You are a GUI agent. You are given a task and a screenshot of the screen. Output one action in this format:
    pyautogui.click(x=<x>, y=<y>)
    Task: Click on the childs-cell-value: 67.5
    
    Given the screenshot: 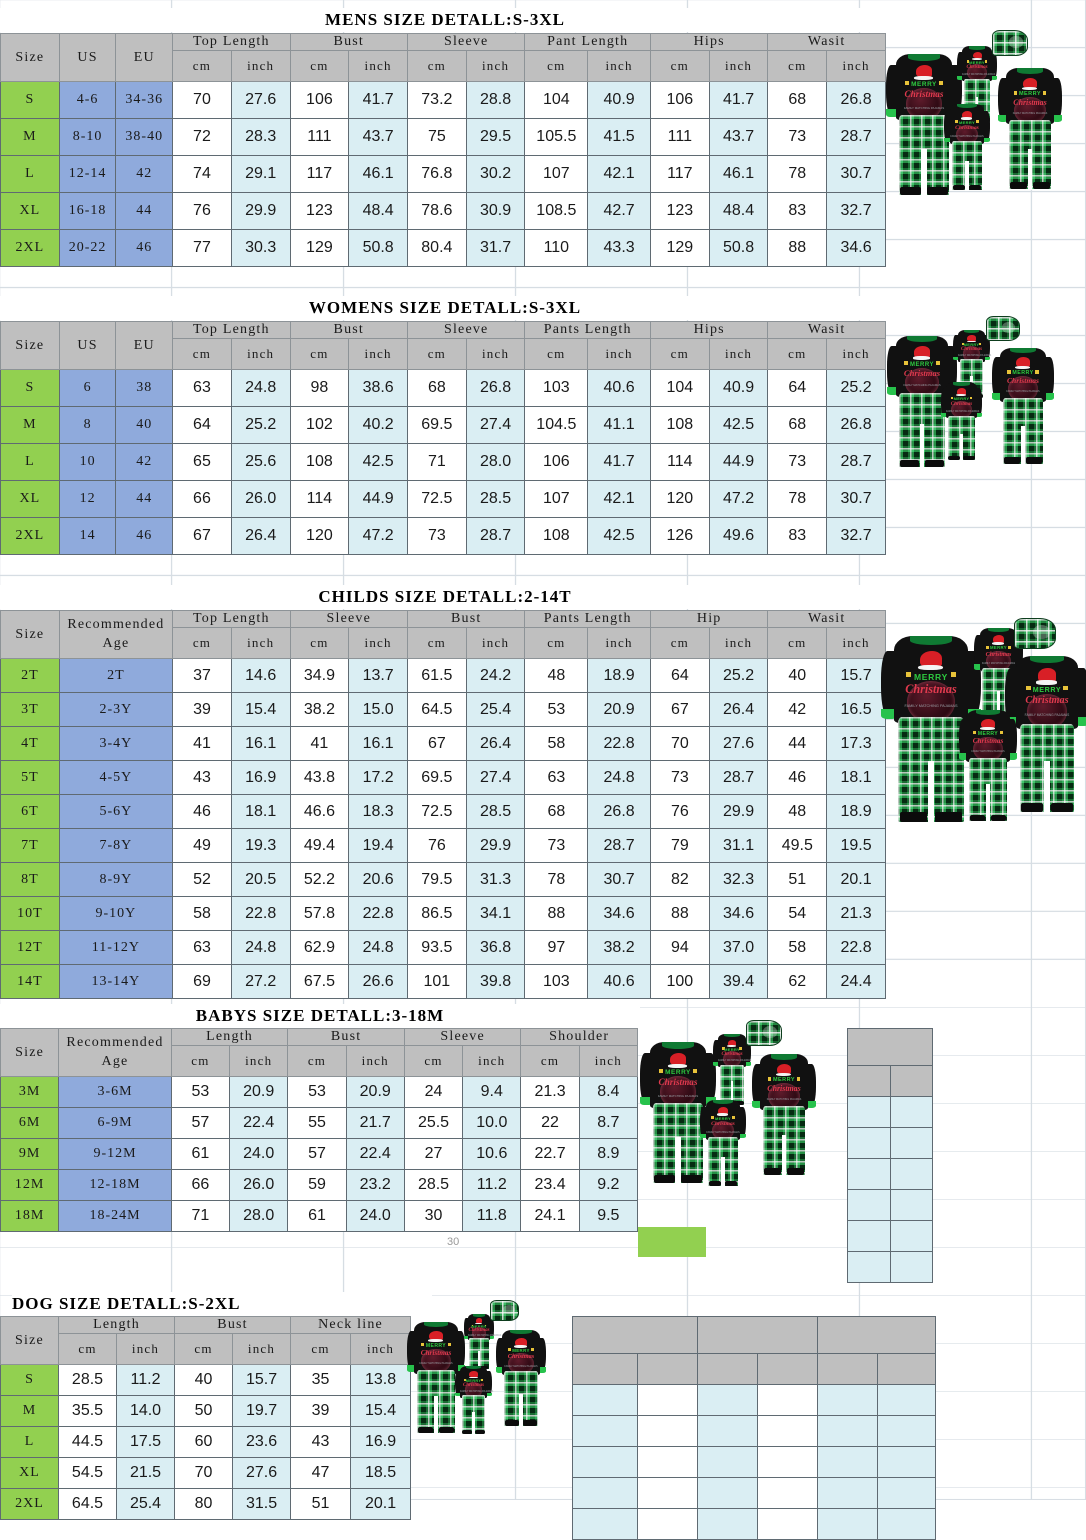 What is the action you would take?
    pyautogui.click(x=319, y=981)
    